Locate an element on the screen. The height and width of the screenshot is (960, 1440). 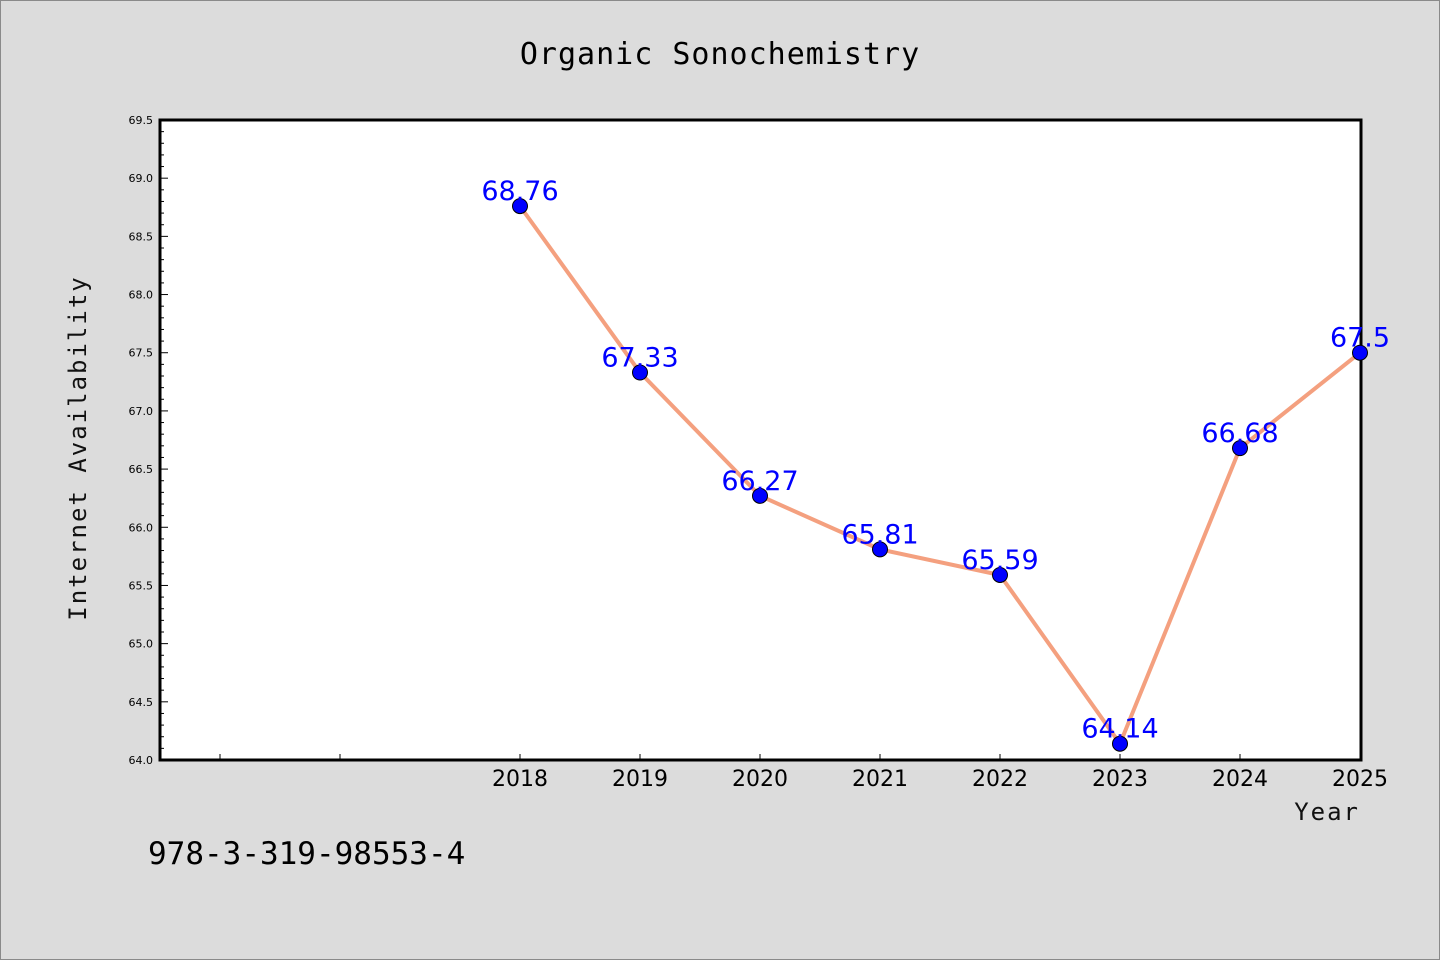
chart-title: Organic Sonochemistry is located at coordinates (720, 54).